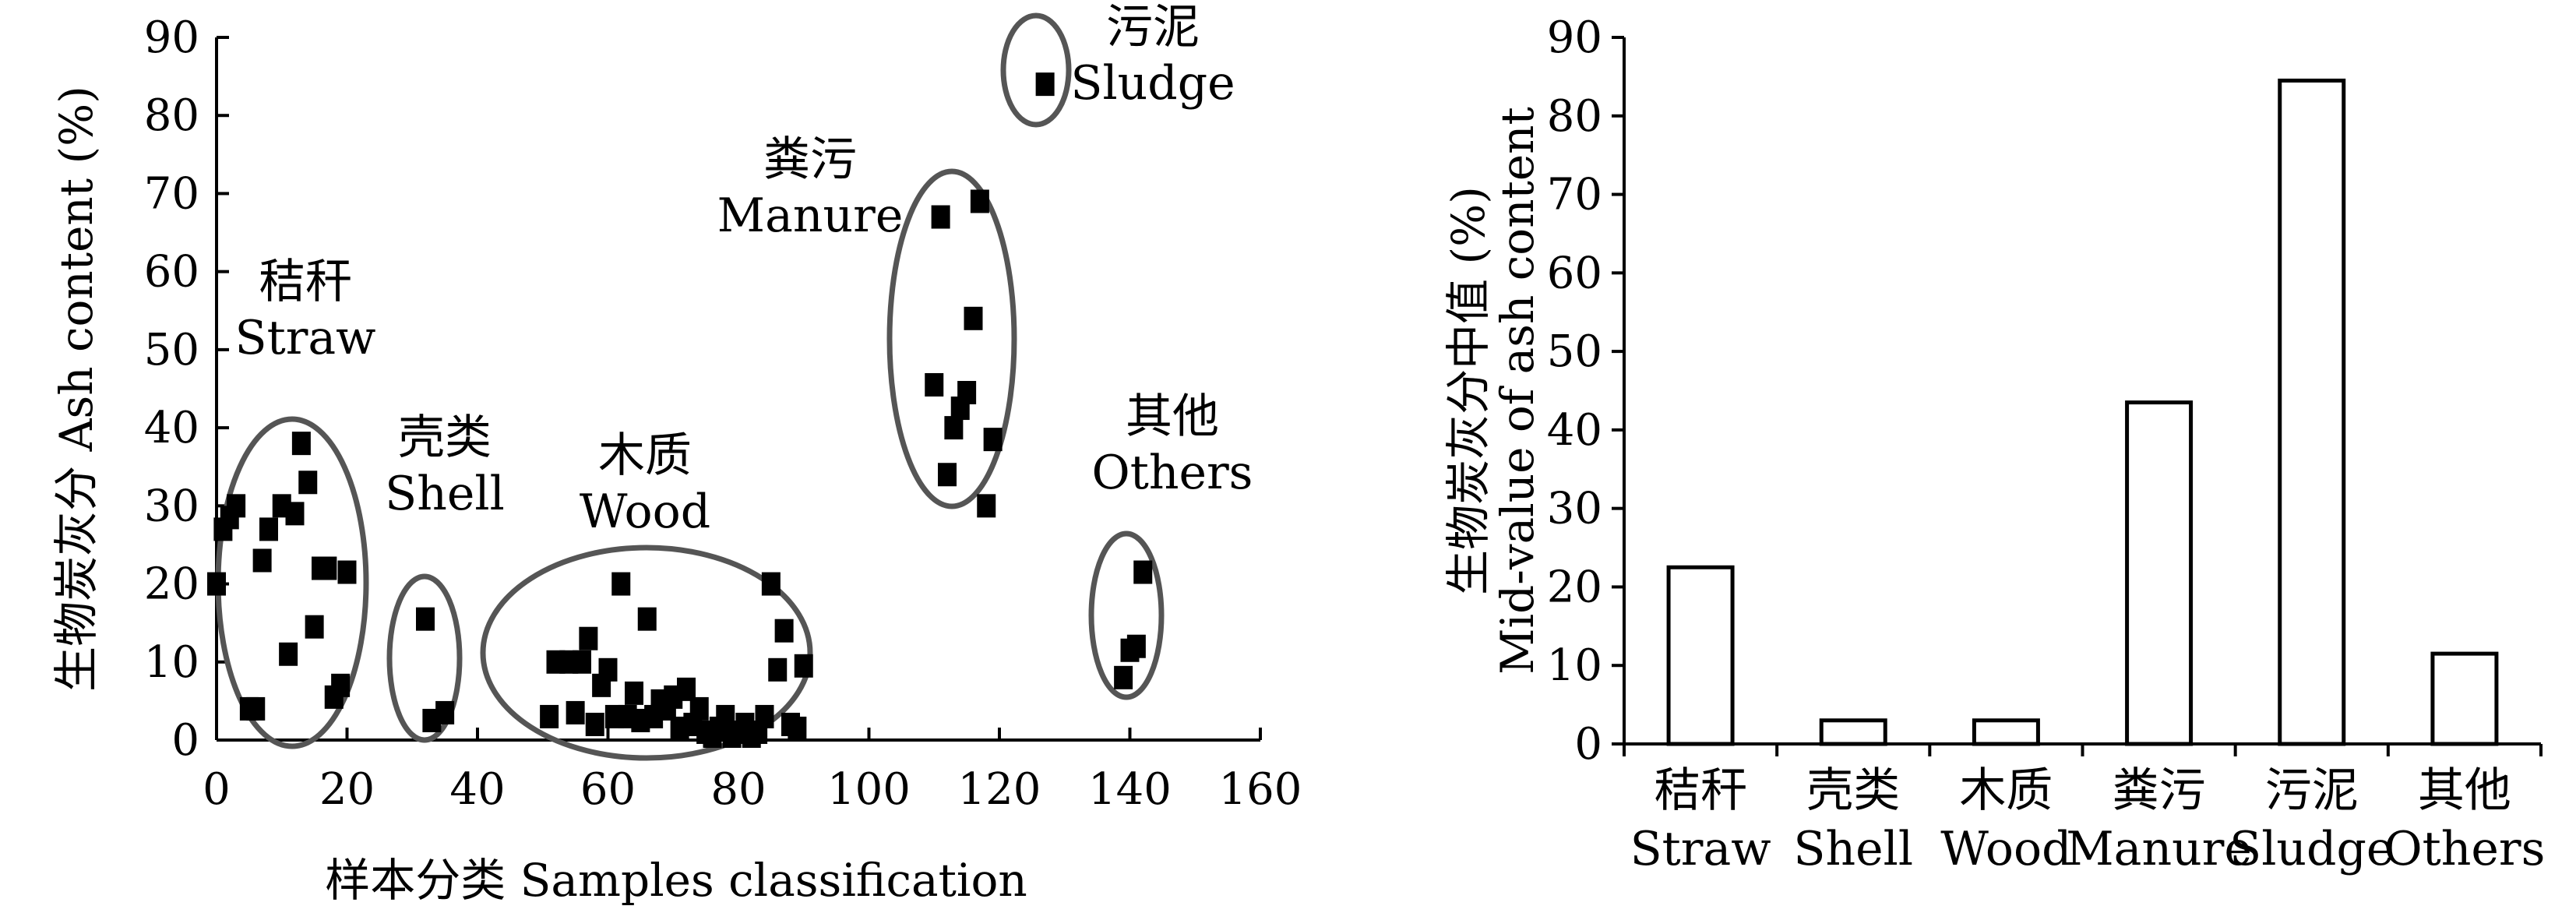 This screenshot has height=920, width=2576. I want to click on bar-straw, so click(1701, 655).